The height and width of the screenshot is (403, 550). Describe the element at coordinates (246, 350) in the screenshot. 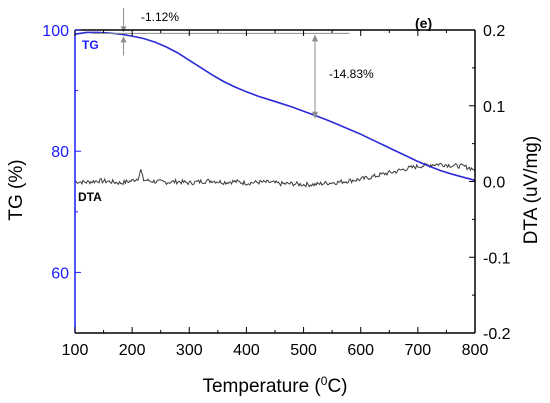

I see `x-tick-label-3: 400` at that location.